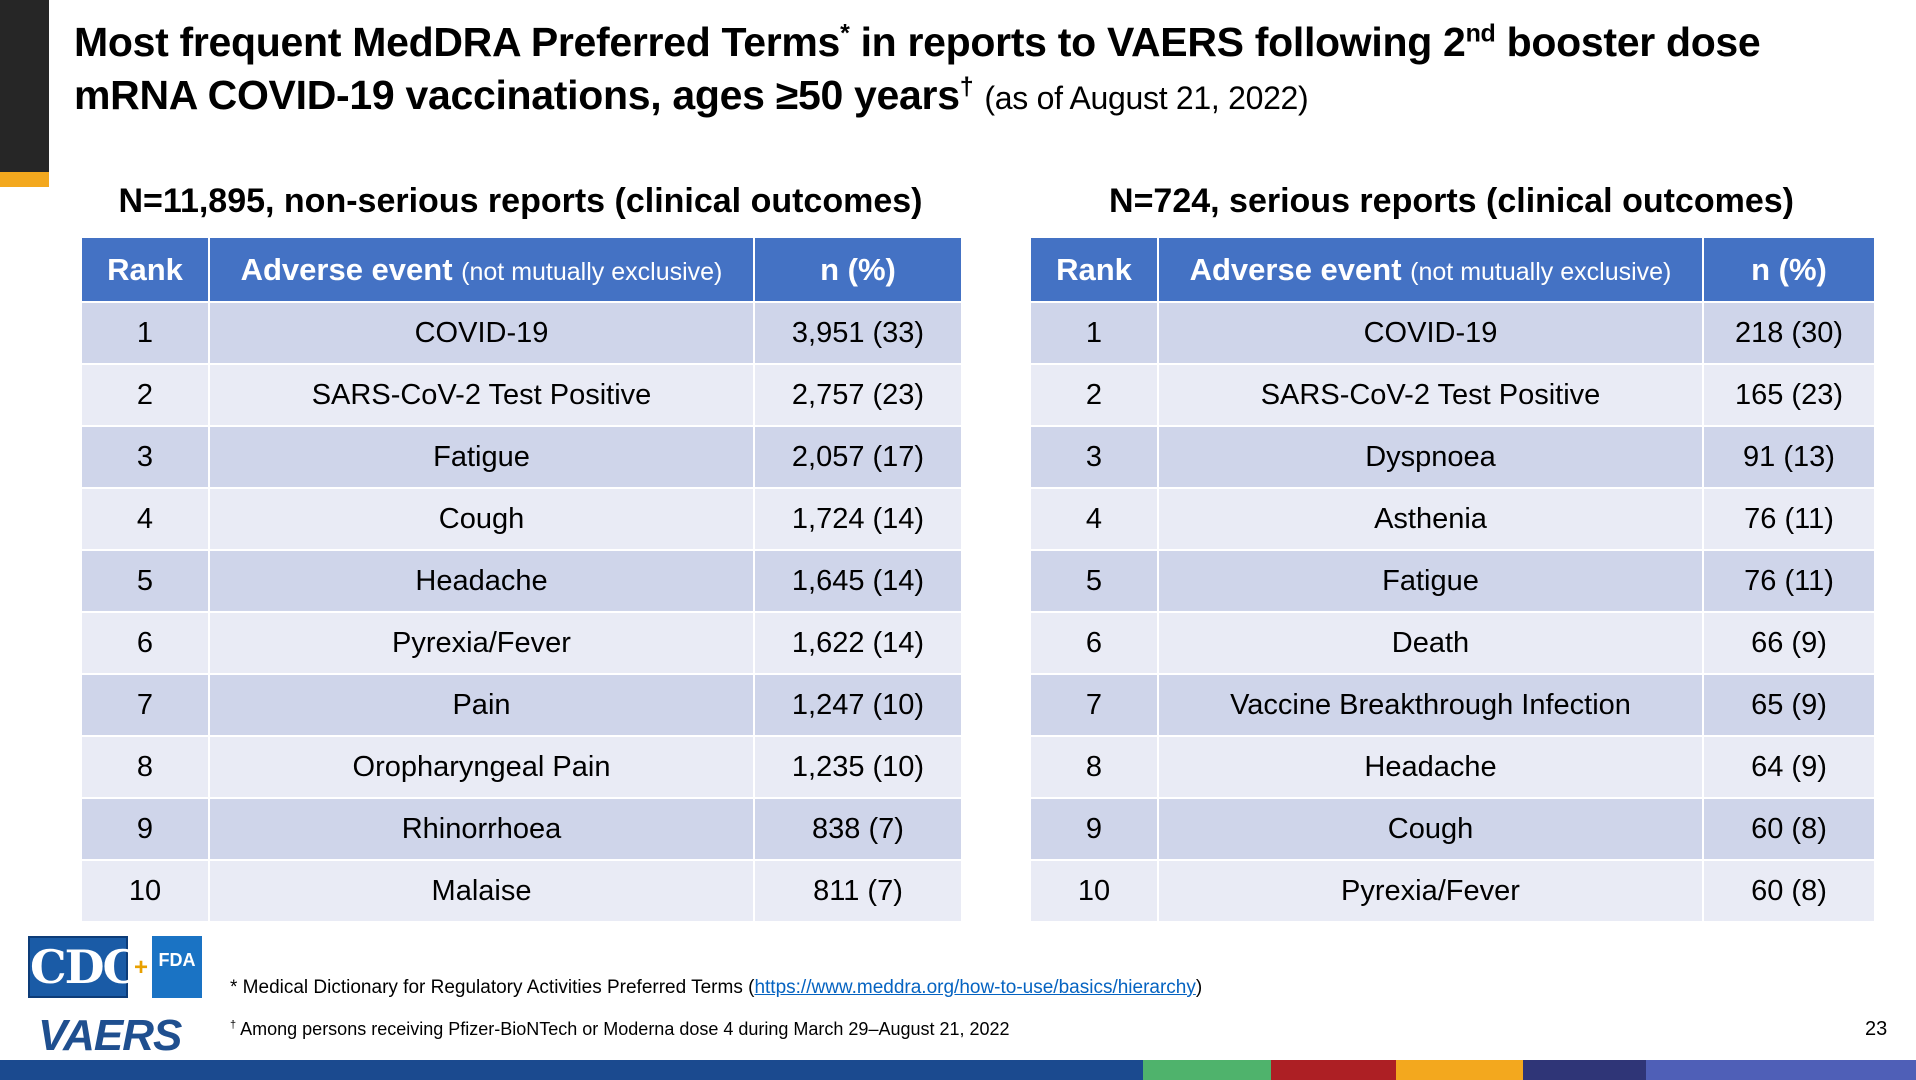 This screenshot has height=1080, width=1916. What do you see at coordinates (1199, 987) in the screenshot?
I see `footnote-meddra-close: )` at bounding box center [1199, 987].